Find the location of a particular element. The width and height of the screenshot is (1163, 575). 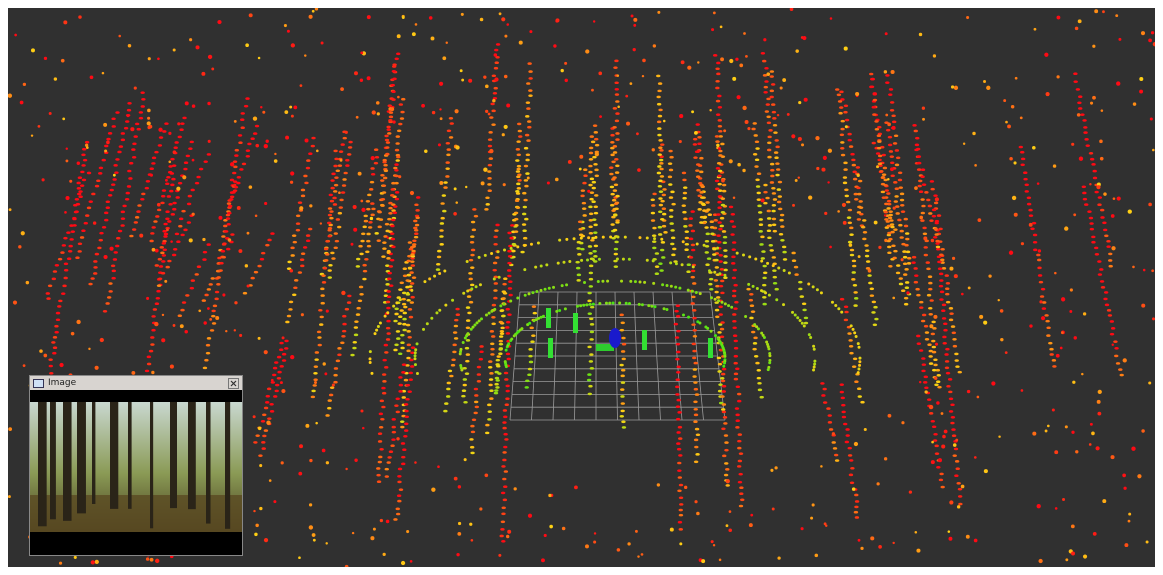

image-window: Image is located at coordinates (136, 465).